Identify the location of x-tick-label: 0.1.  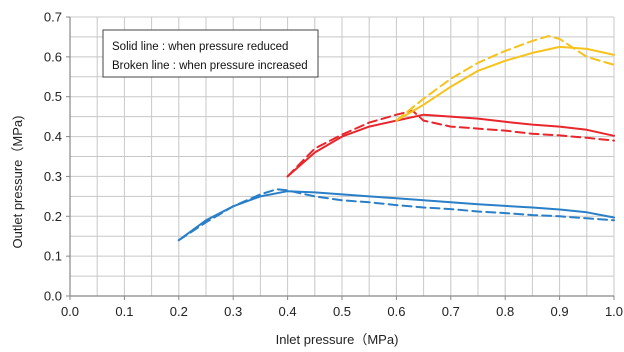
(124, 311).